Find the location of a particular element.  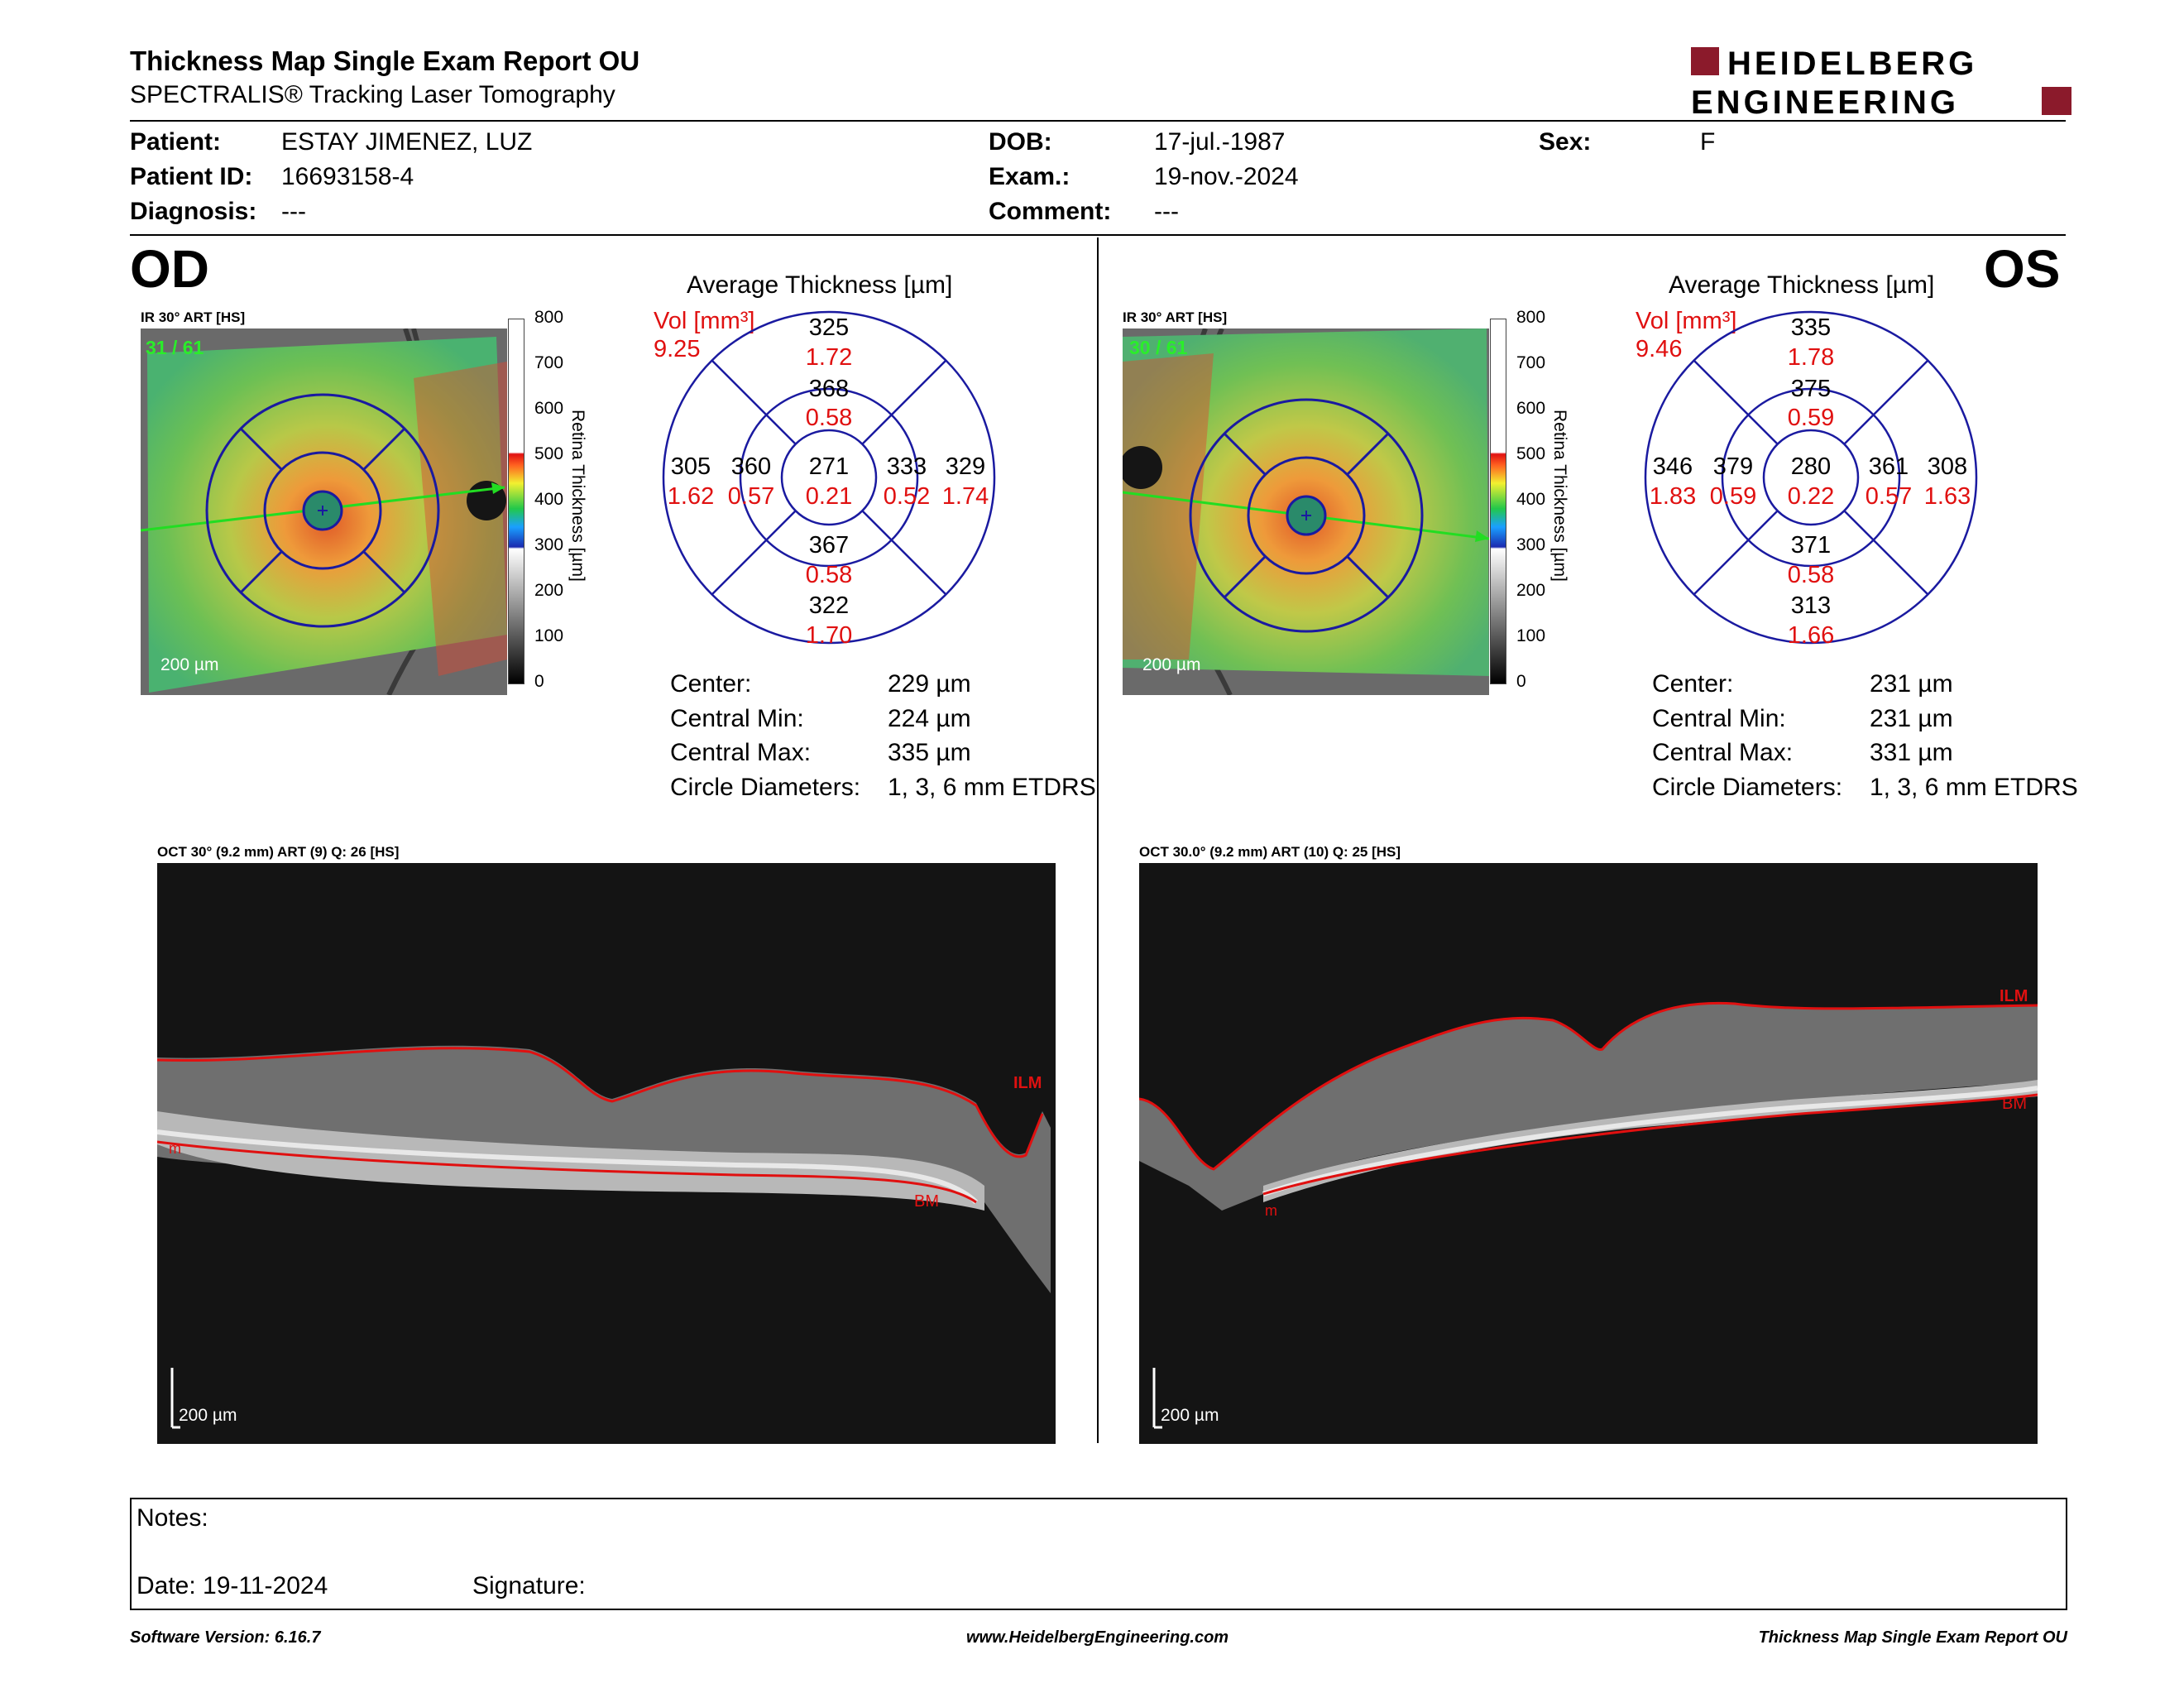

notes-box: Notes: Date: 19-11-2024 Signature: is located at coordinates (1098, 1554).